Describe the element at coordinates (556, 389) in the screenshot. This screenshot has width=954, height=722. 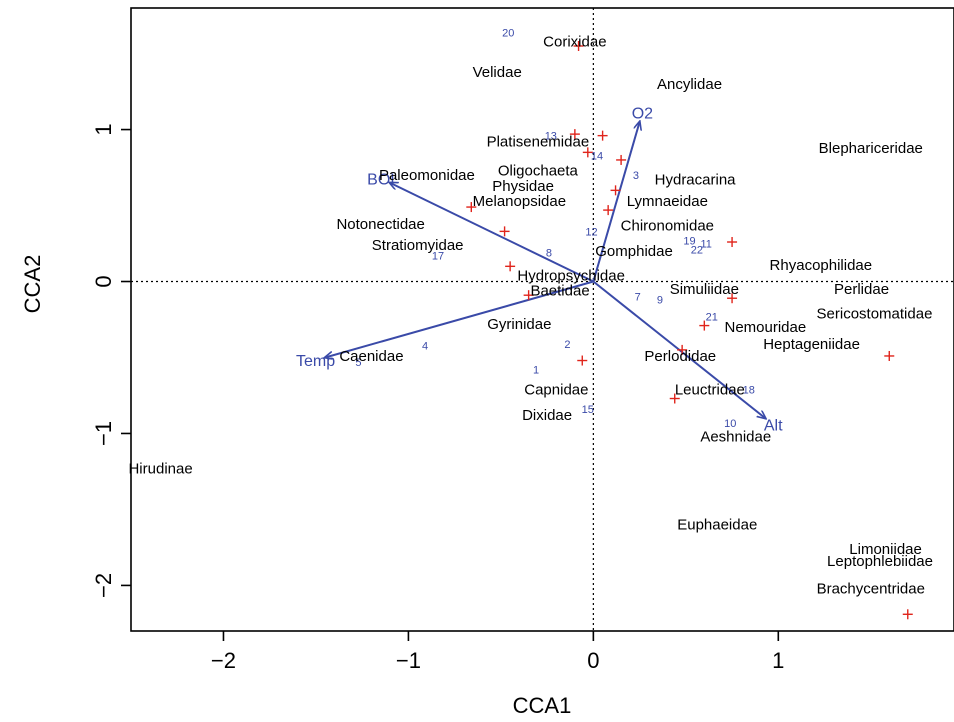
I see `species-label: Capnidae` at that location.